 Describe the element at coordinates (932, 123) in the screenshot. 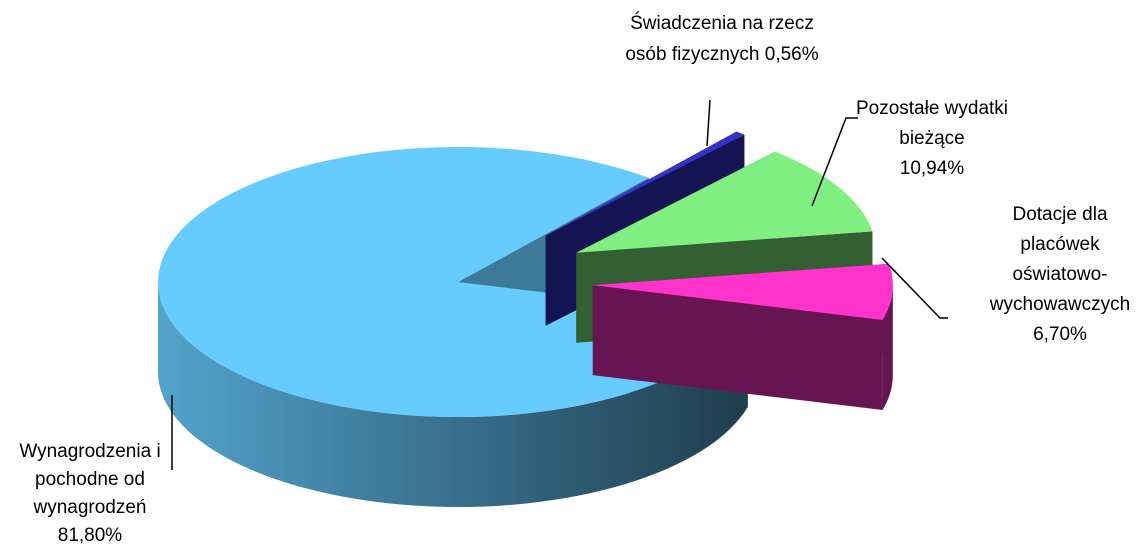

I see `category-label: Pozostałe wydatki bieżące` at that location.